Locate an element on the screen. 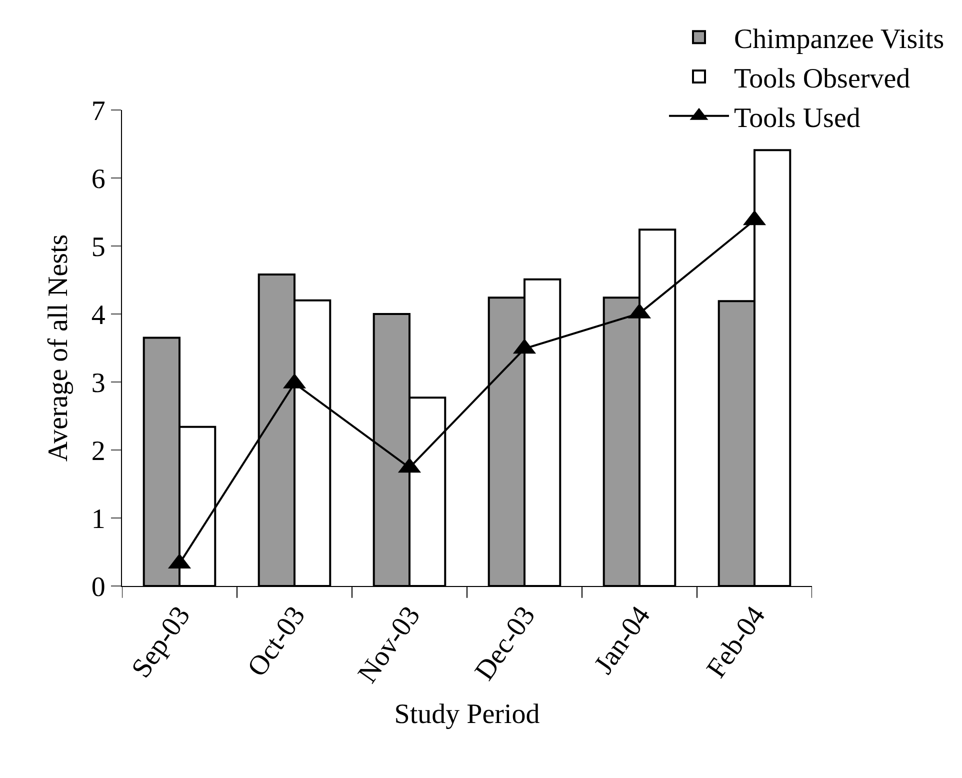 The width and height of the screenshot is (962, 778). y-tick-label: 5 is located at coordinates (98, 247).